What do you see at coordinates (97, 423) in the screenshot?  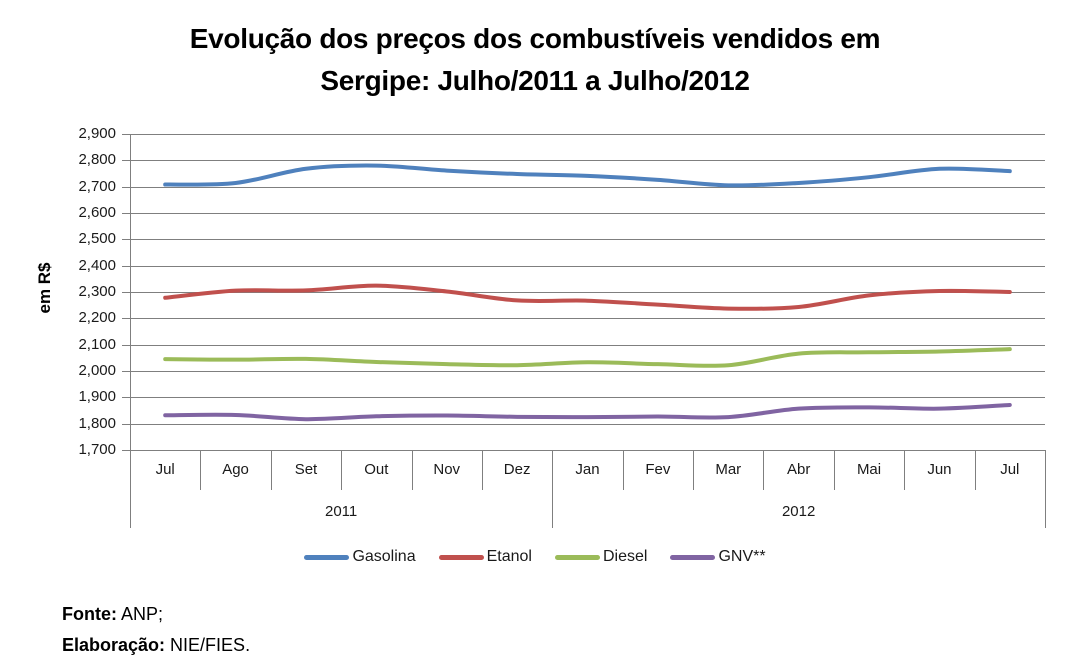 I see `y-tick-label: 1,800` at bounding box center [97, 423].